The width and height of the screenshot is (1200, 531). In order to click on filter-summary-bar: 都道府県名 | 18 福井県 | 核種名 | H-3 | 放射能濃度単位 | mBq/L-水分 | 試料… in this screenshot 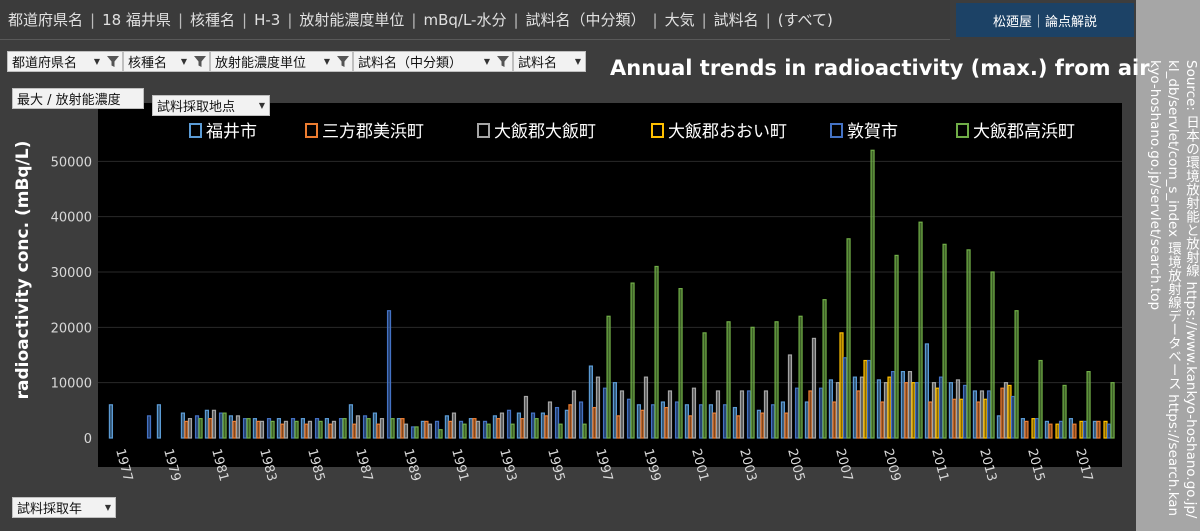, I will do `click(475, 20)`.